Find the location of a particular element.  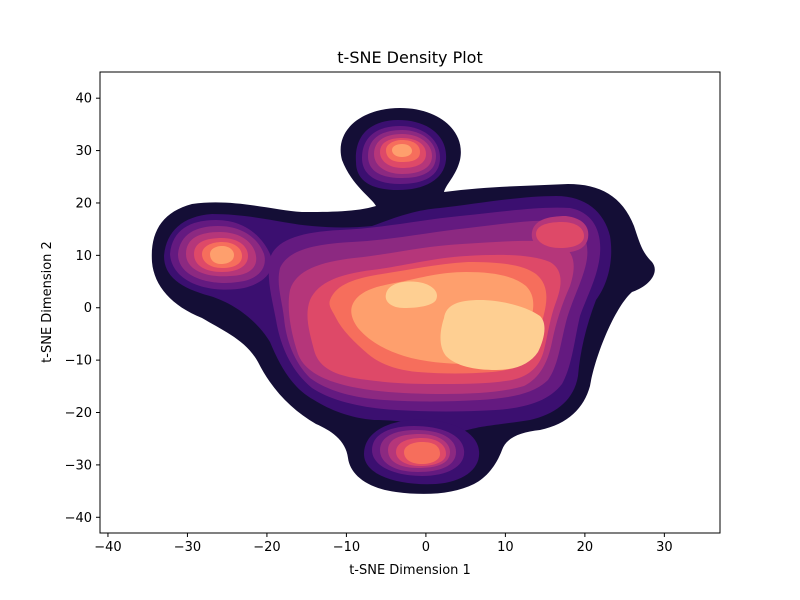

x-tick-label: 30 is located at coordinates (664, 547).